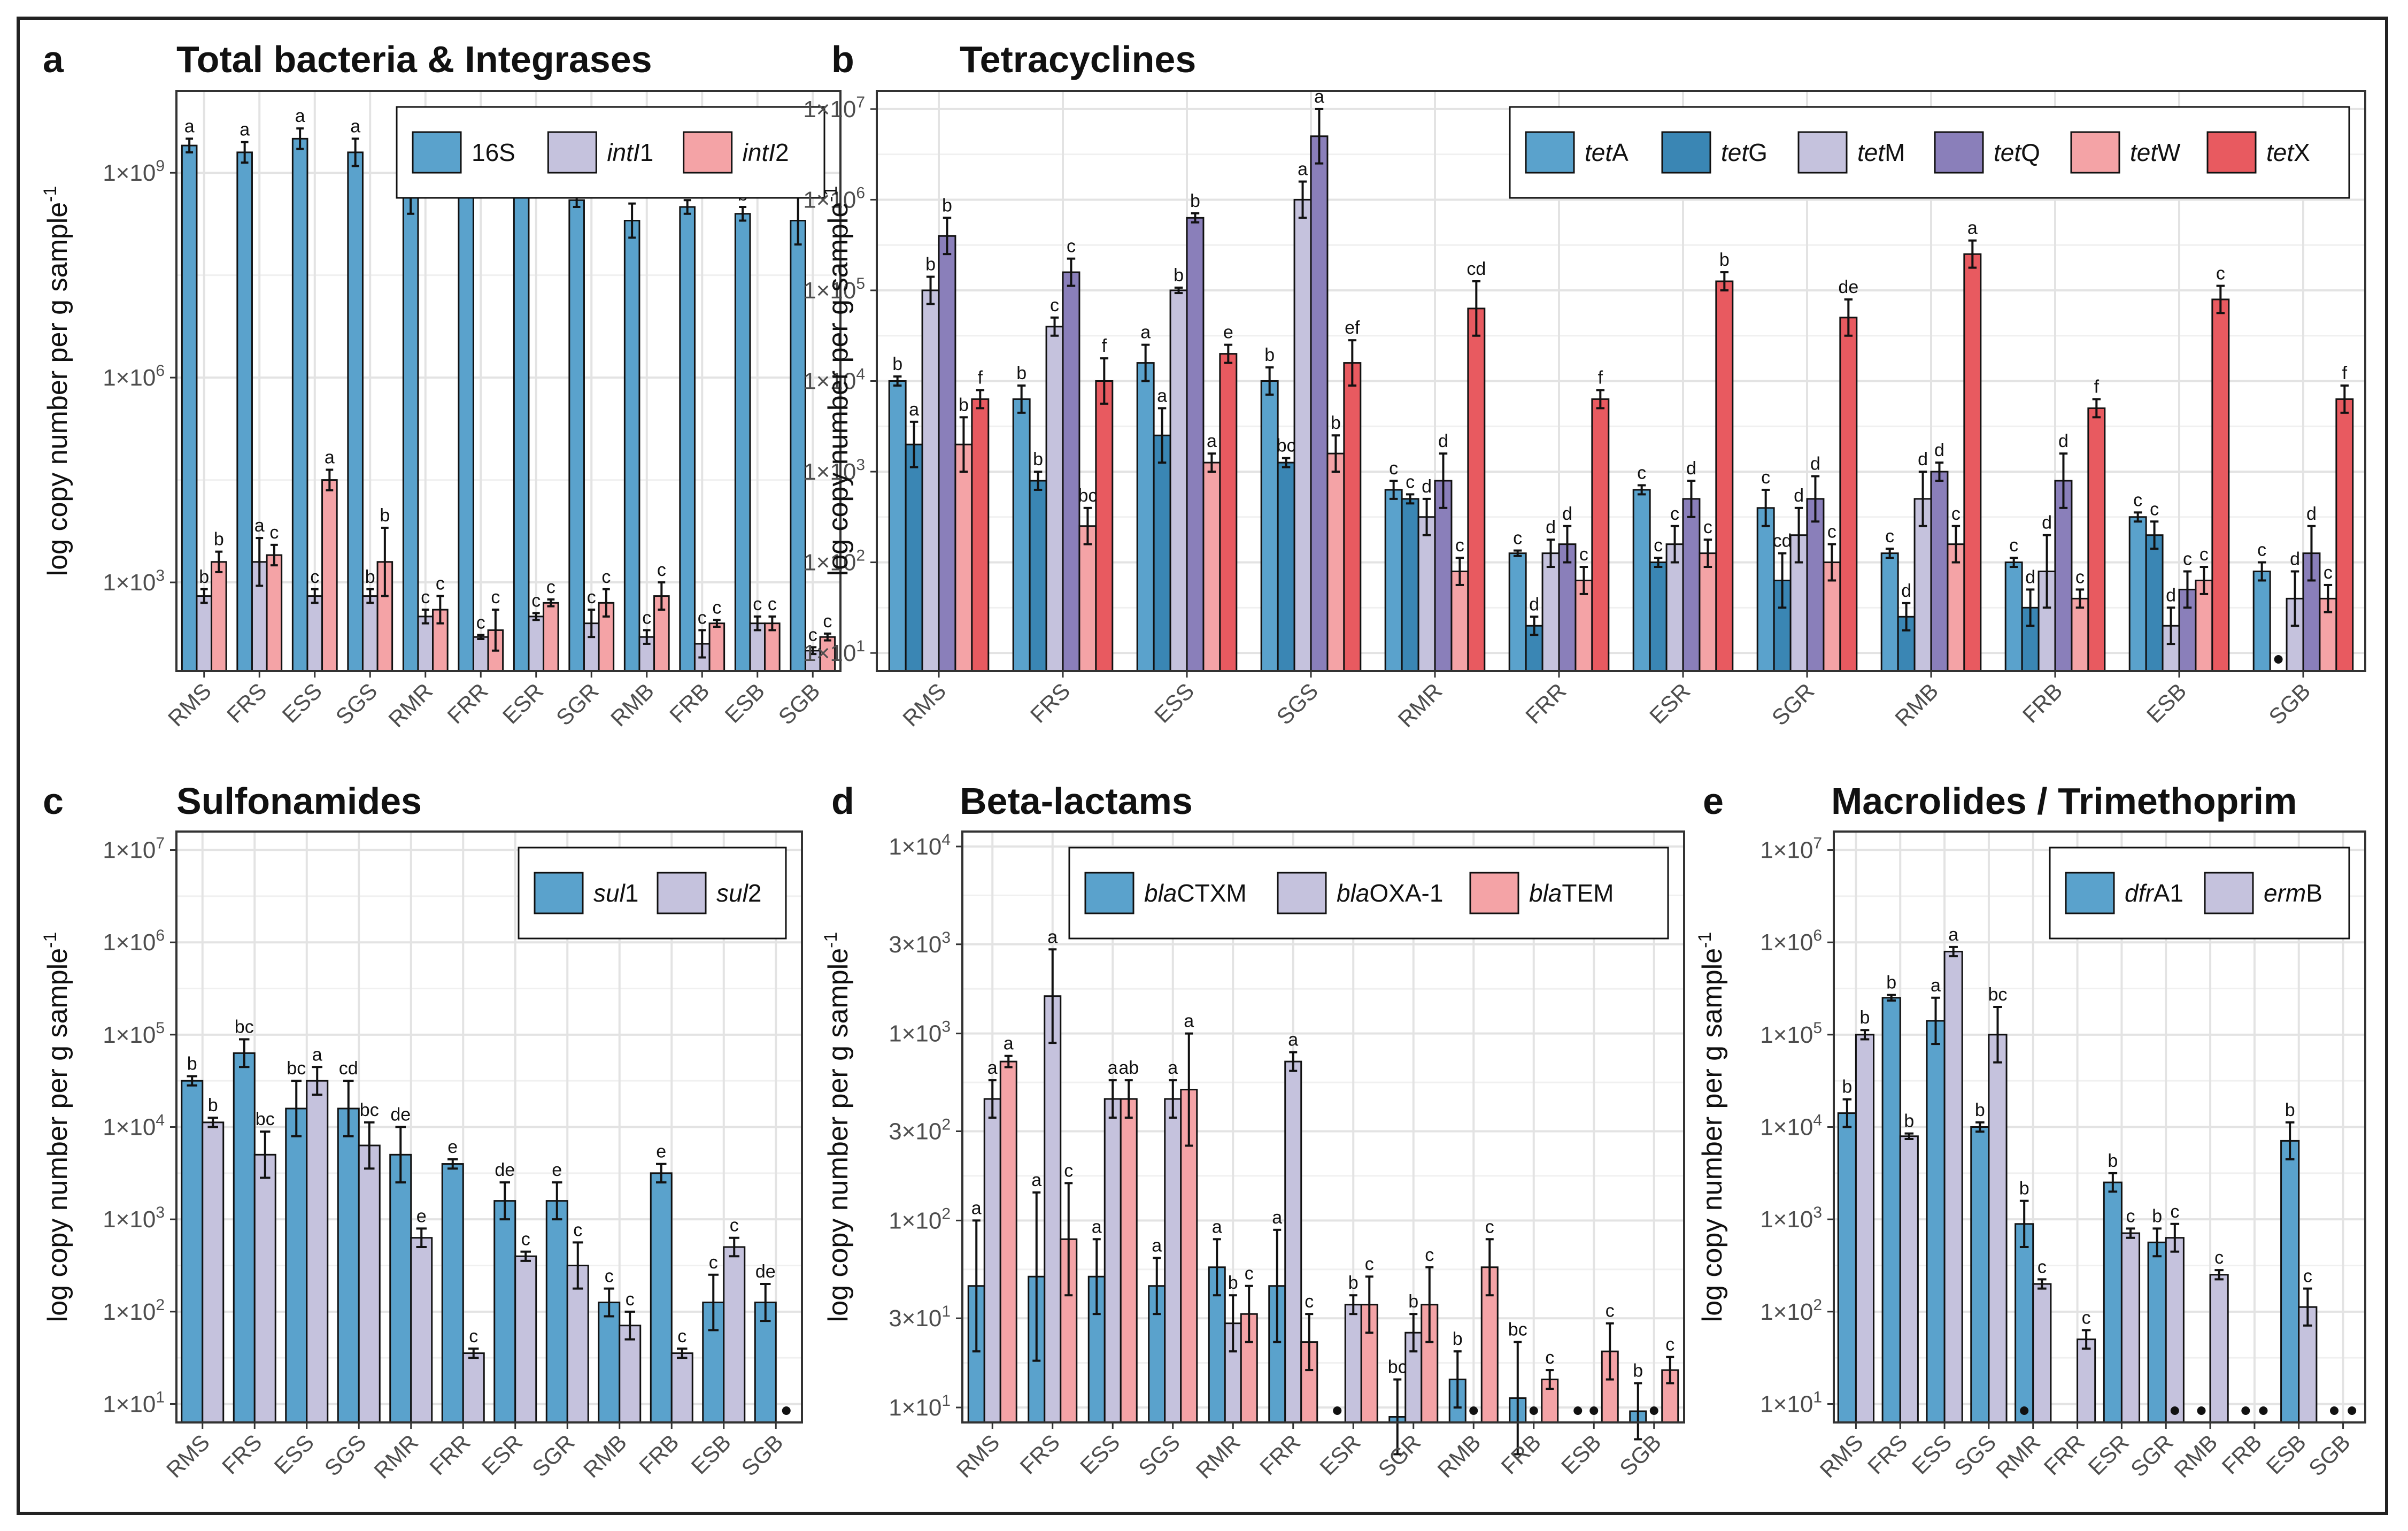 The height and width of the screenshot is (1531, 2408). I want to click on legend-label-tetM: tetM, so click(1881, 152).